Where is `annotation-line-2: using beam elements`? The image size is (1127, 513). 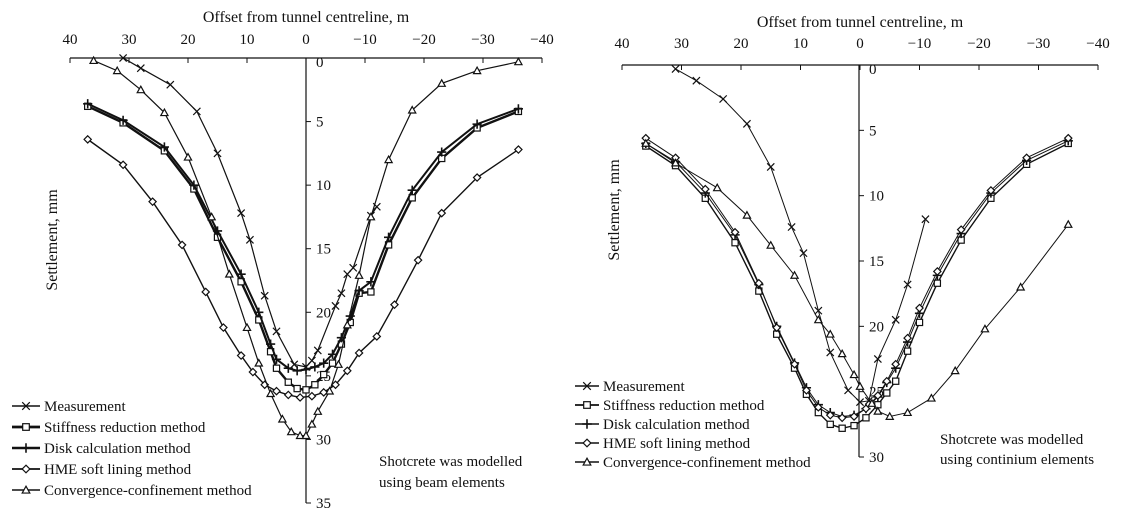
annotation-line-2: using beam elements is located at coordinates (442, 483).